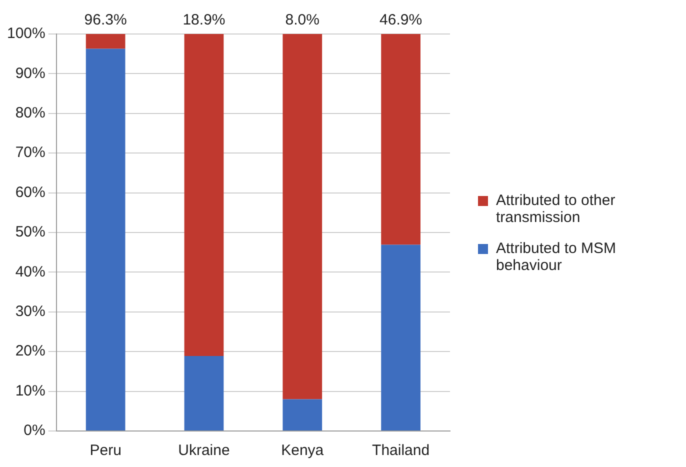 The image size is (686, 467). I want to click on y-tick-label: 50%, so click(30, 232).